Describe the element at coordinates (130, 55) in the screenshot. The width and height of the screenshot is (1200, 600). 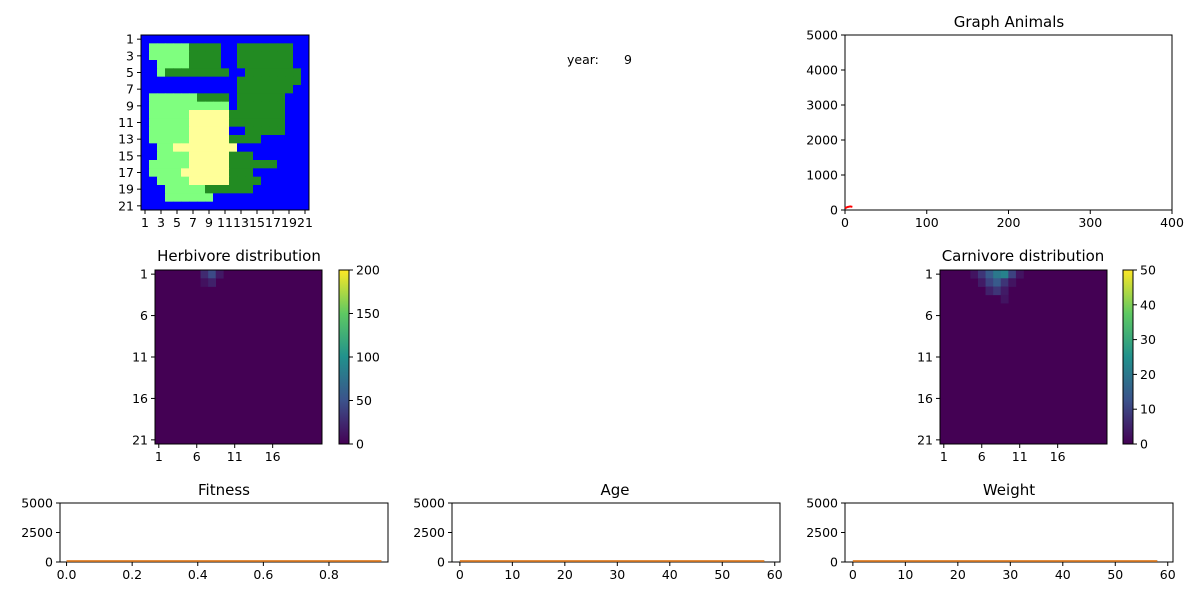
I see `y-tick-label: 3` at that location.